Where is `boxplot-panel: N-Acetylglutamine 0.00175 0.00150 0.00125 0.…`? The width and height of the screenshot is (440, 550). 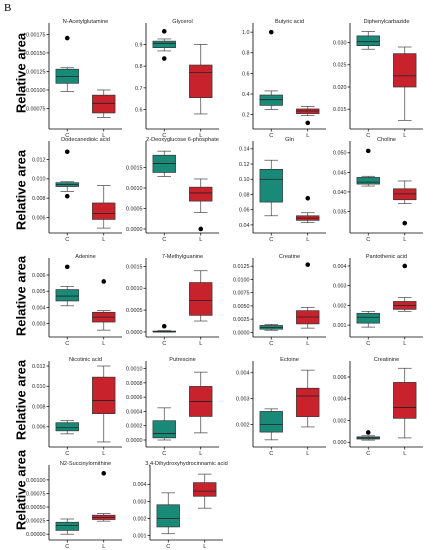 boxplot-panel: N-Acetylglutamine 0.00175 0.00150 0.00125 0.… is located at coordinates (74, 79).